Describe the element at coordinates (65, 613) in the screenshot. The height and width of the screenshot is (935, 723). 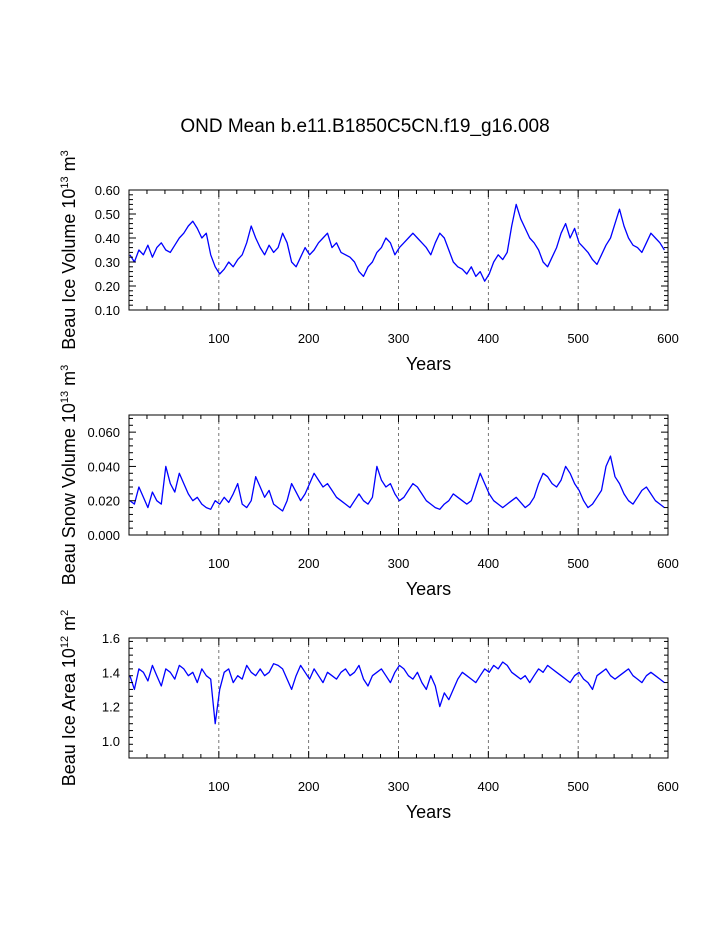
I see `y-axis-label-superscript: 2` at that location.